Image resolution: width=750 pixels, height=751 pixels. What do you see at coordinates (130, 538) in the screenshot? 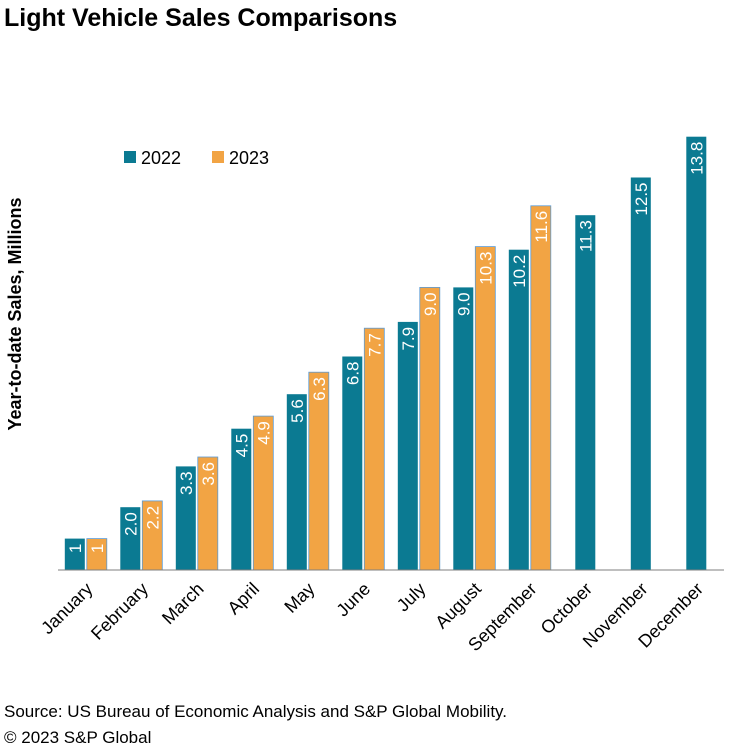
I see `bar-2022-february` at bounding box center [130, 538].